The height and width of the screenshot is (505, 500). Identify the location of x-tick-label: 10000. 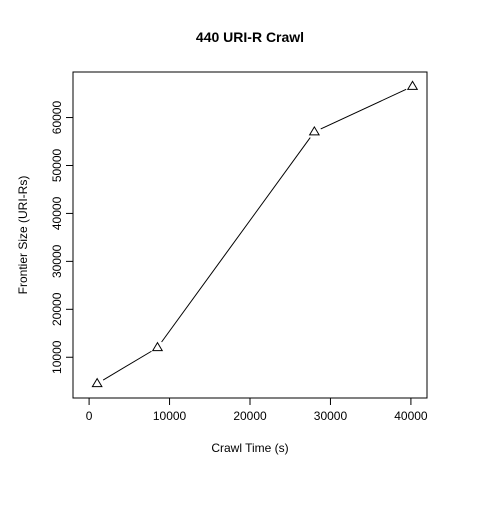
(170, 416).